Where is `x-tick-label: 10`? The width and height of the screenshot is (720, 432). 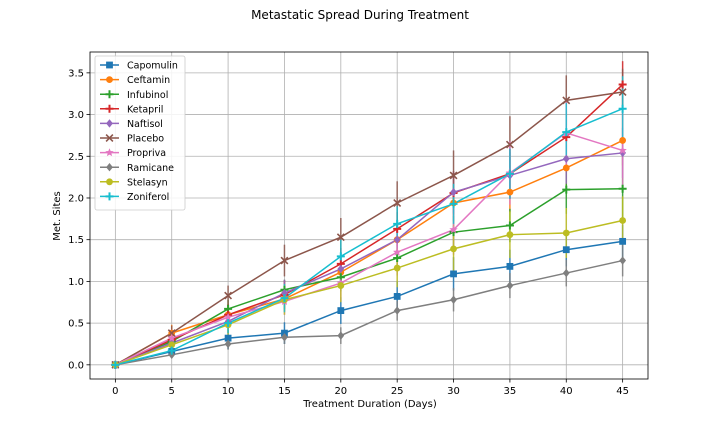 x-tick-label: 10 is located at coordinates (228, 391).